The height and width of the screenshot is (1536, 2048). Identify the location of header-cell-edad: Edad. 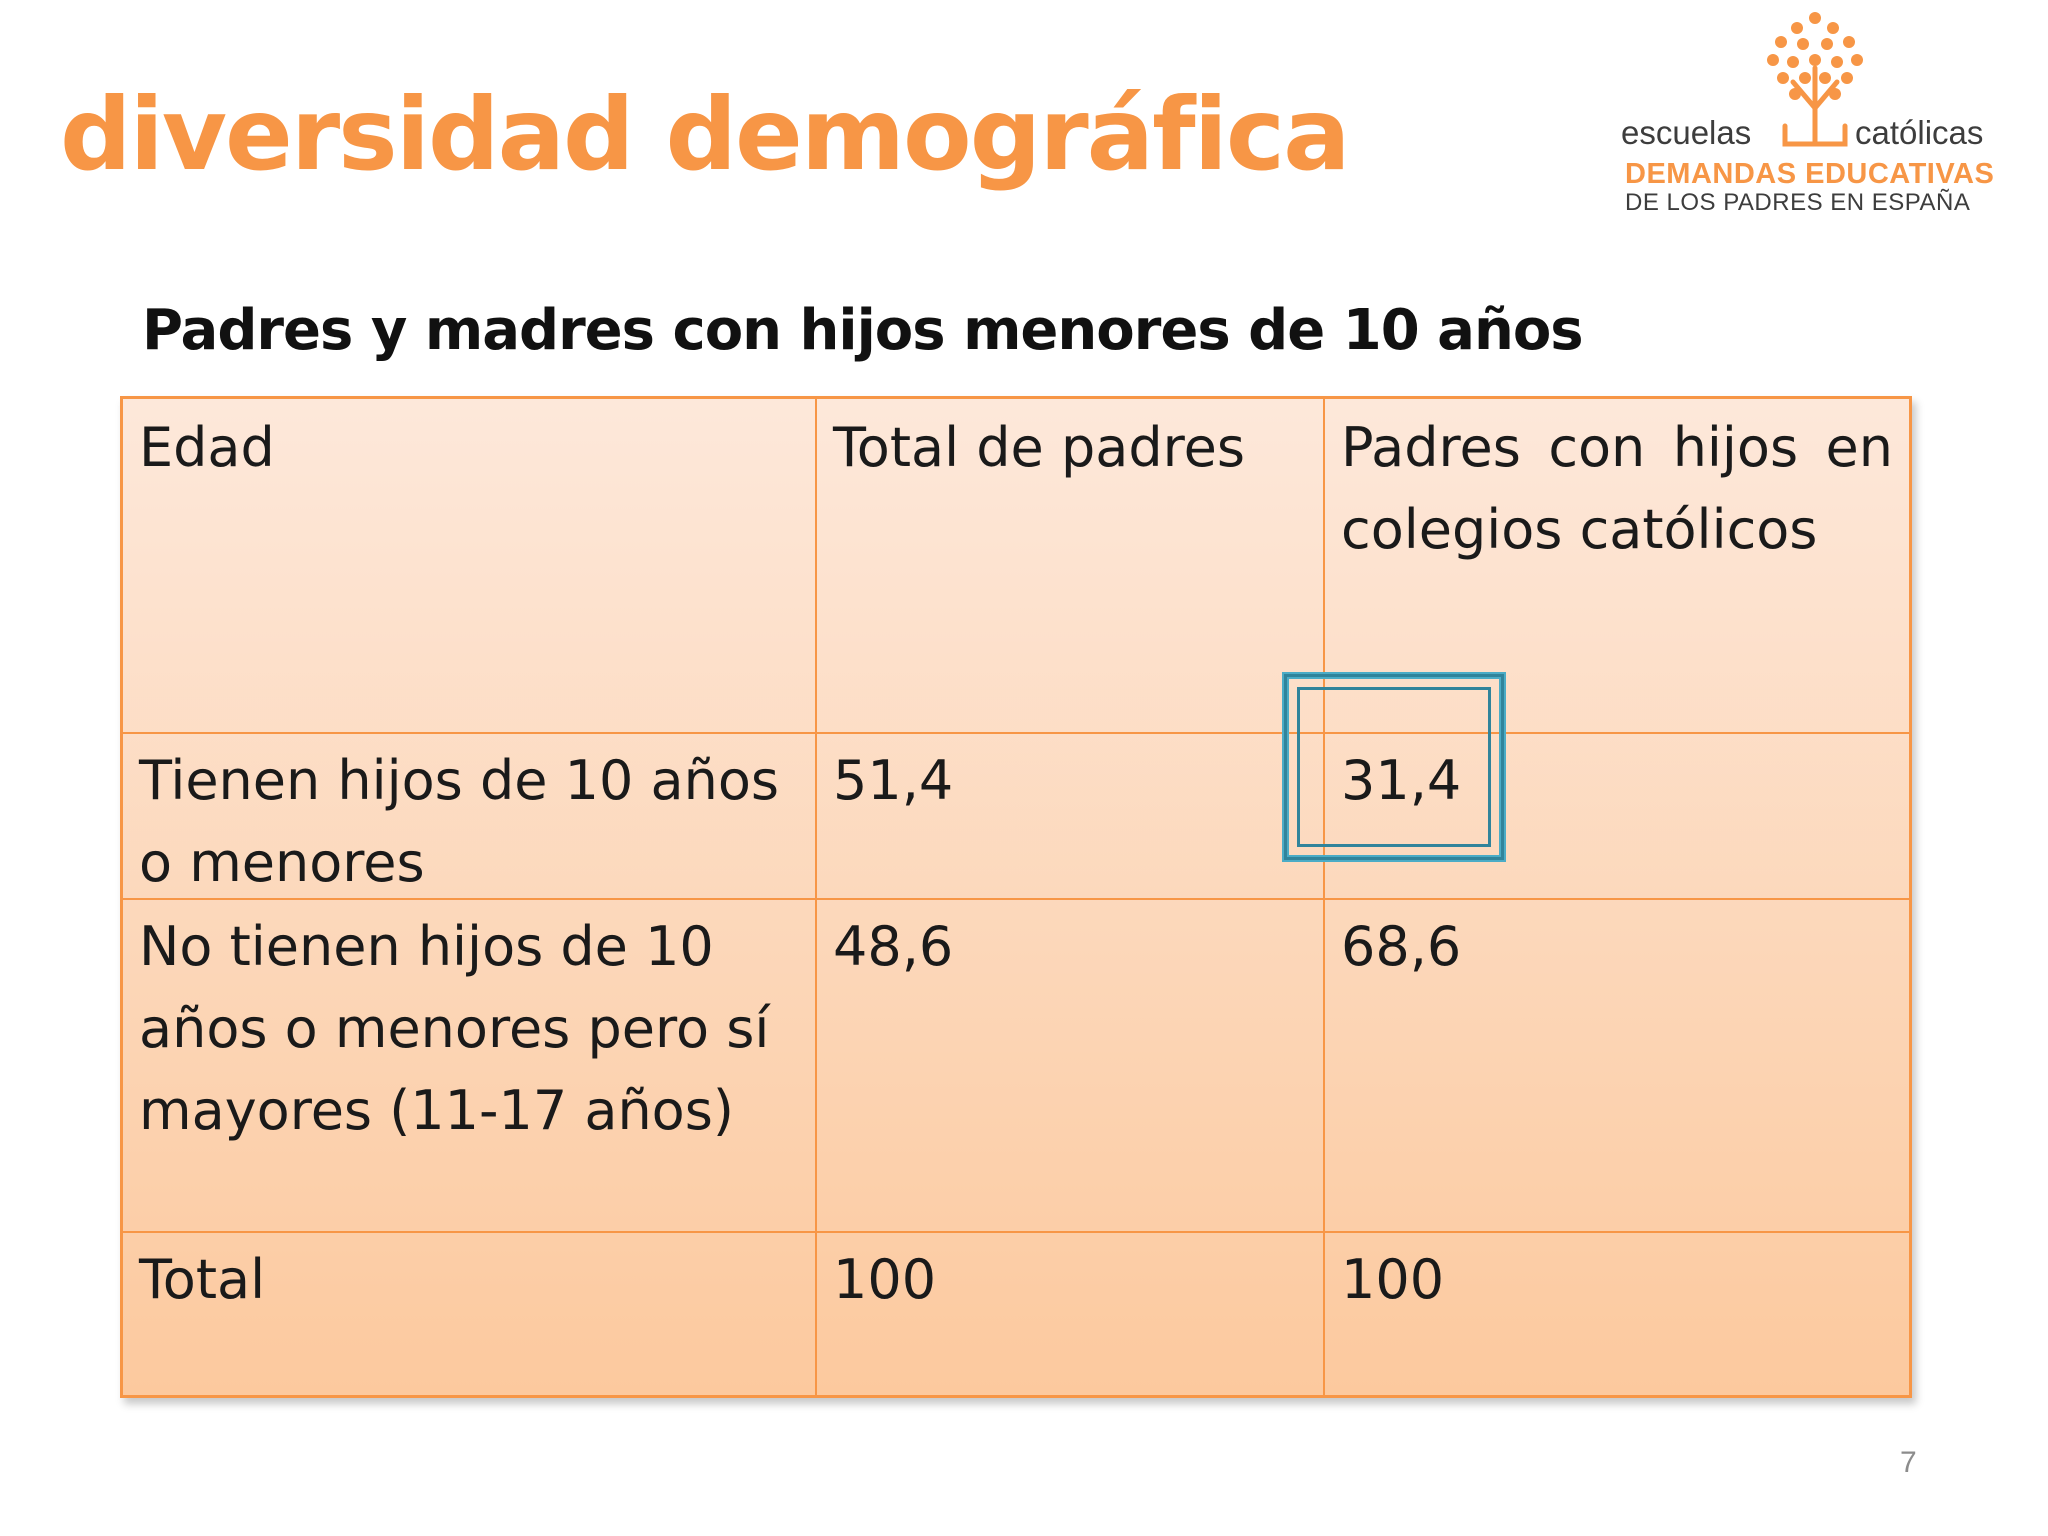
(470, 565).